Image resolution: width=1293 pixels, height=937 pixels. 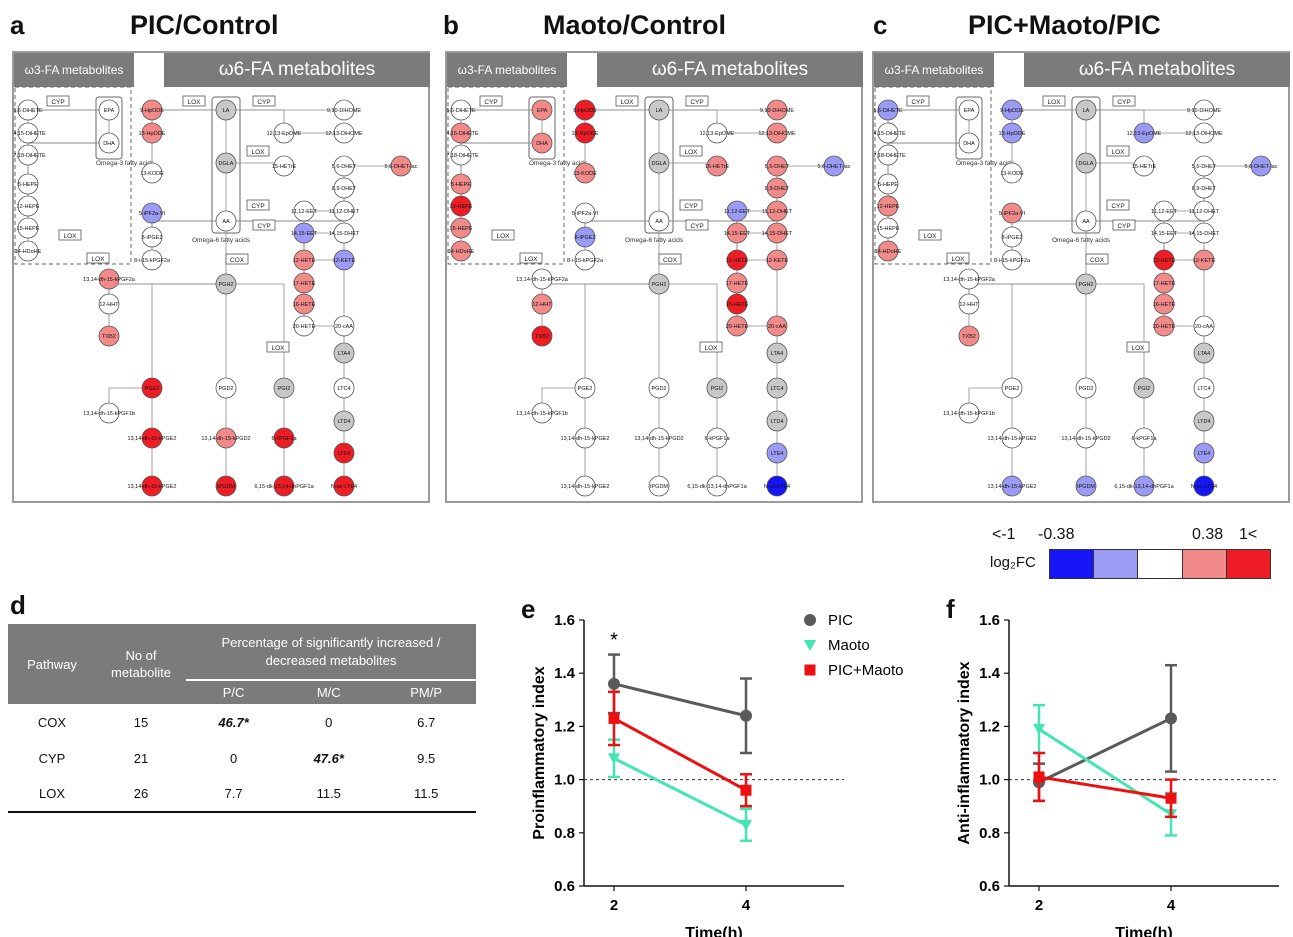 I want to click on omega3-group-label: Omega-3 fatty acids, so click(x=558, y=163).